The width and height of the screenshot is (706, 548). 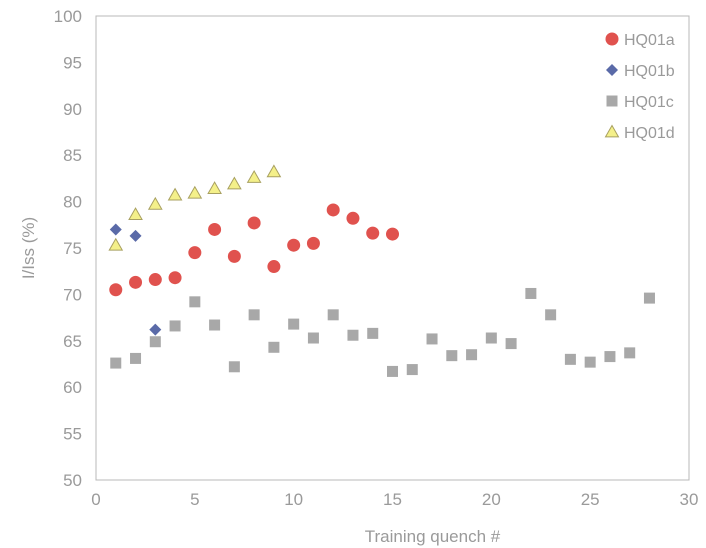 I want to click on legend: HQ01a HQ01b HQ01c HQ01d, so click(x=638, y=89).